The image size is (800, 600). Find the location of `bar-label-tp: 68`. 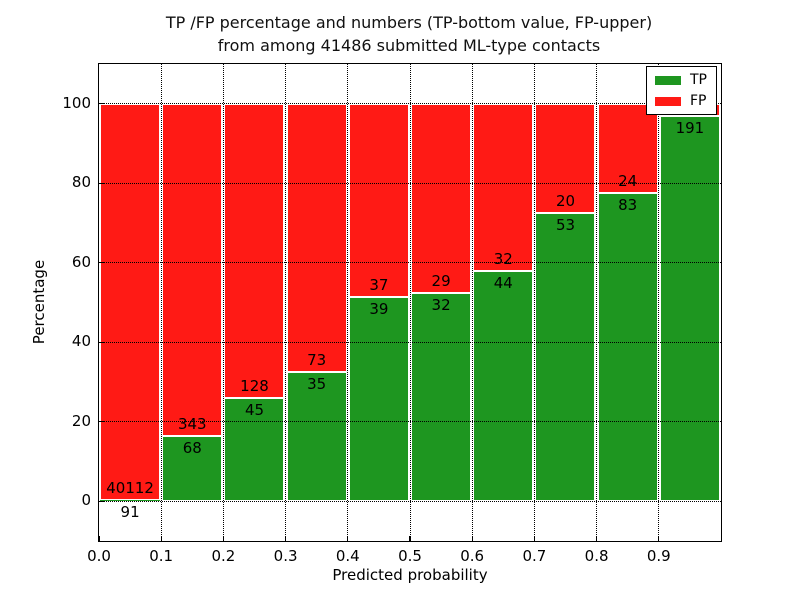

bar-label-tp: 68 is located at coordinates (192, 447).